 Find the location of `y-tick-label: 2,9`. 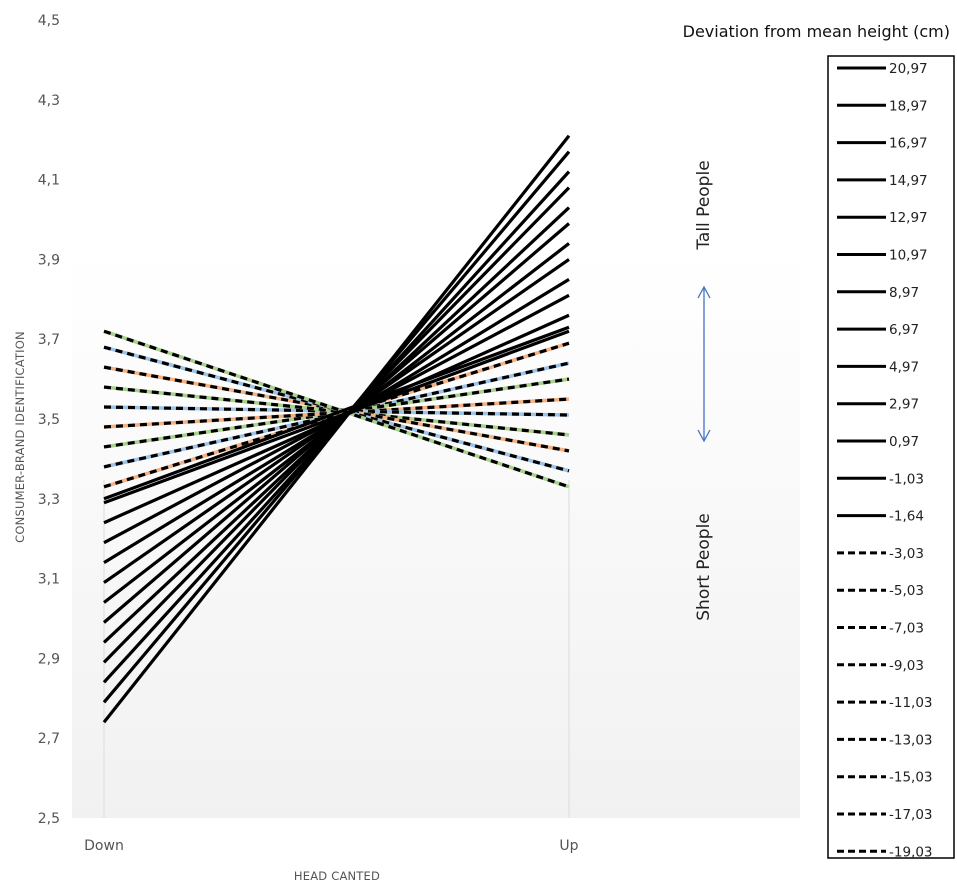

y-tick-label: 2,9 is located at coordinates (49, 659).